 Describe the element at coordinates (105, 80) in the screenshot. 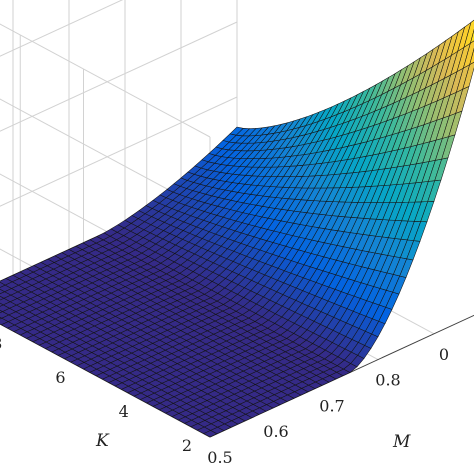

I see `side-grid-hline-k` at that location.